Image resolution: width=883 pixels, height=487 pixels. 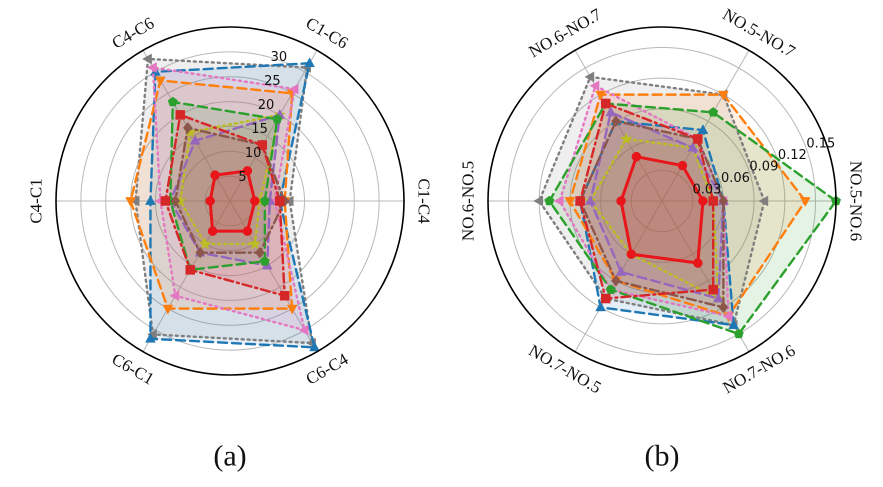 I want to click on radial-tick-label: 0.09, so click(x=763, y=166).